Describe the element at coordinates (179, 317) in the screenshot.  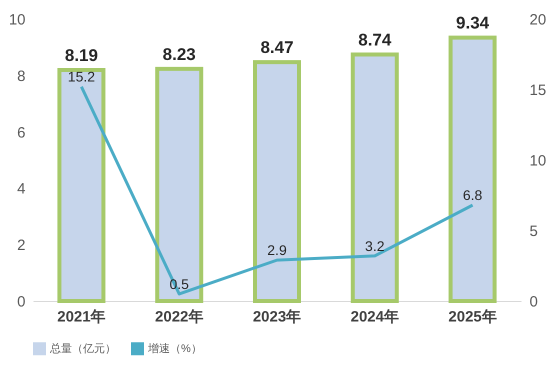
I see `x-tick-label: 2022年` at that location.